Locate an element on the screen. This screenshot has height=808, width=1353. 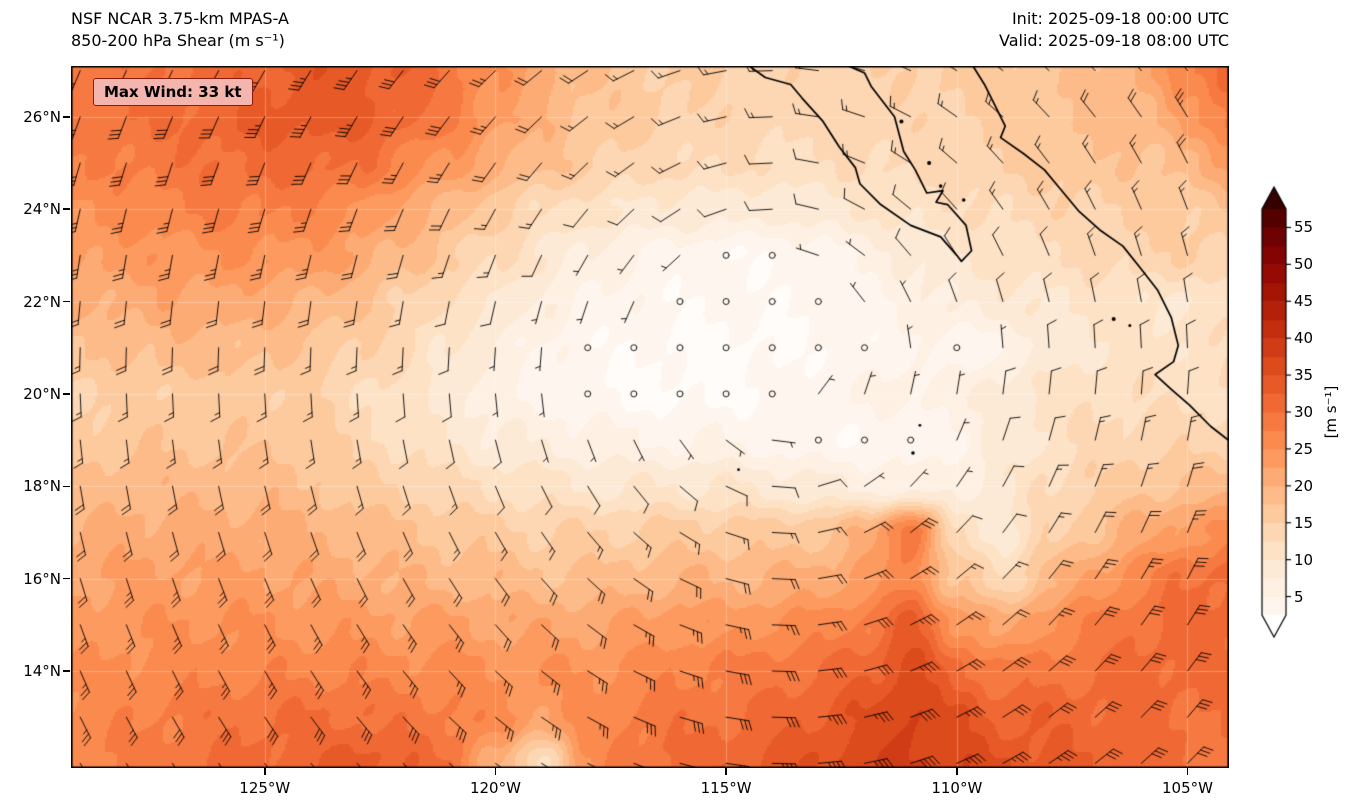
model-title: NSF NCAR 3.75-km MPAS-A is located at coordinates (180, 18).